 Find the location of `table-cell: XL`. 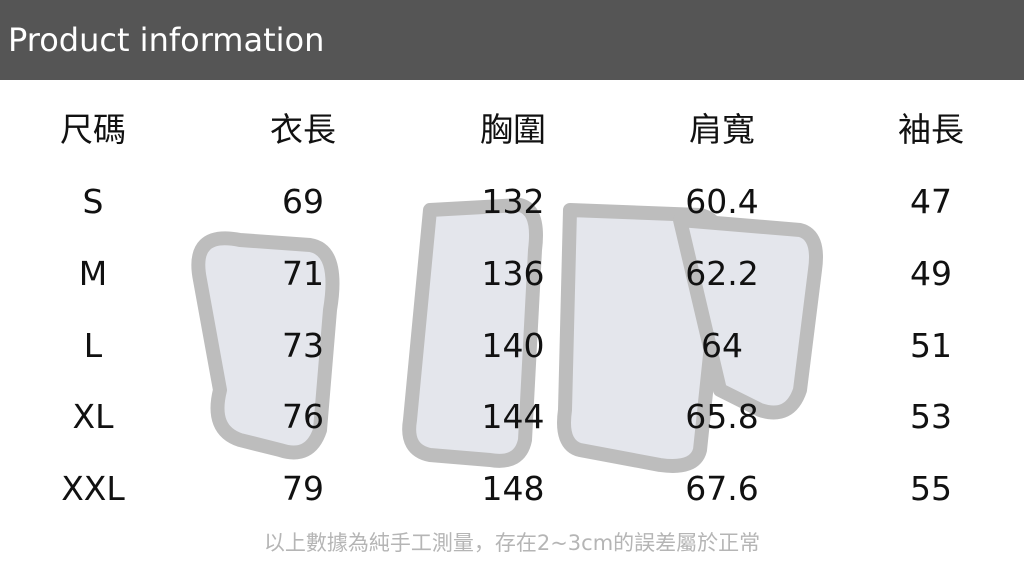

table-cell: XL is located at coordinates (93, 417).